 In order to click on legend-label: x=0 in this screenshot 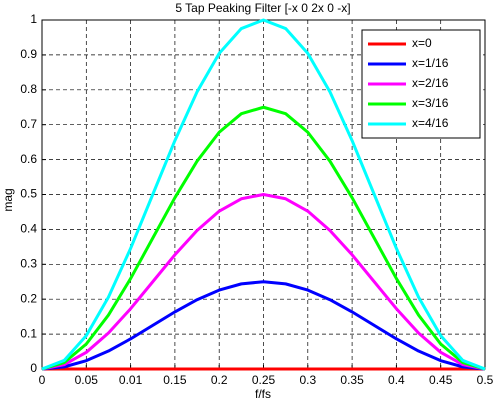, I will do `click(422, 43)`.